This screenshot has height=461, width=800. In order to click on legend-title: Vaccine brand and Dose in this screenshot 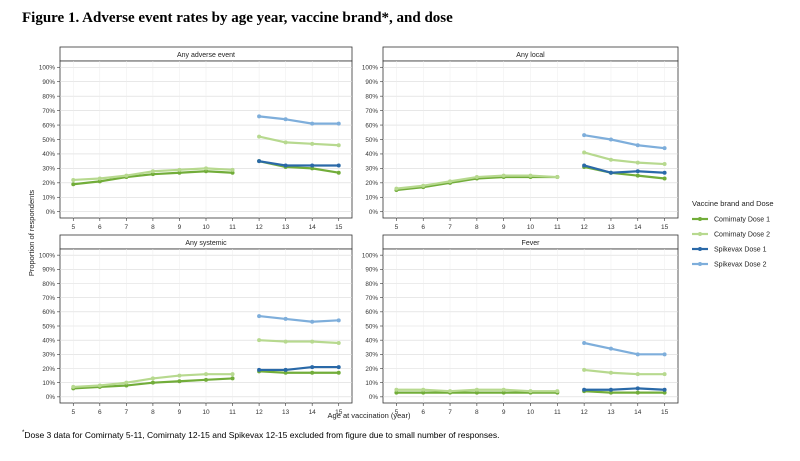, I will do `click(733, 203)`.